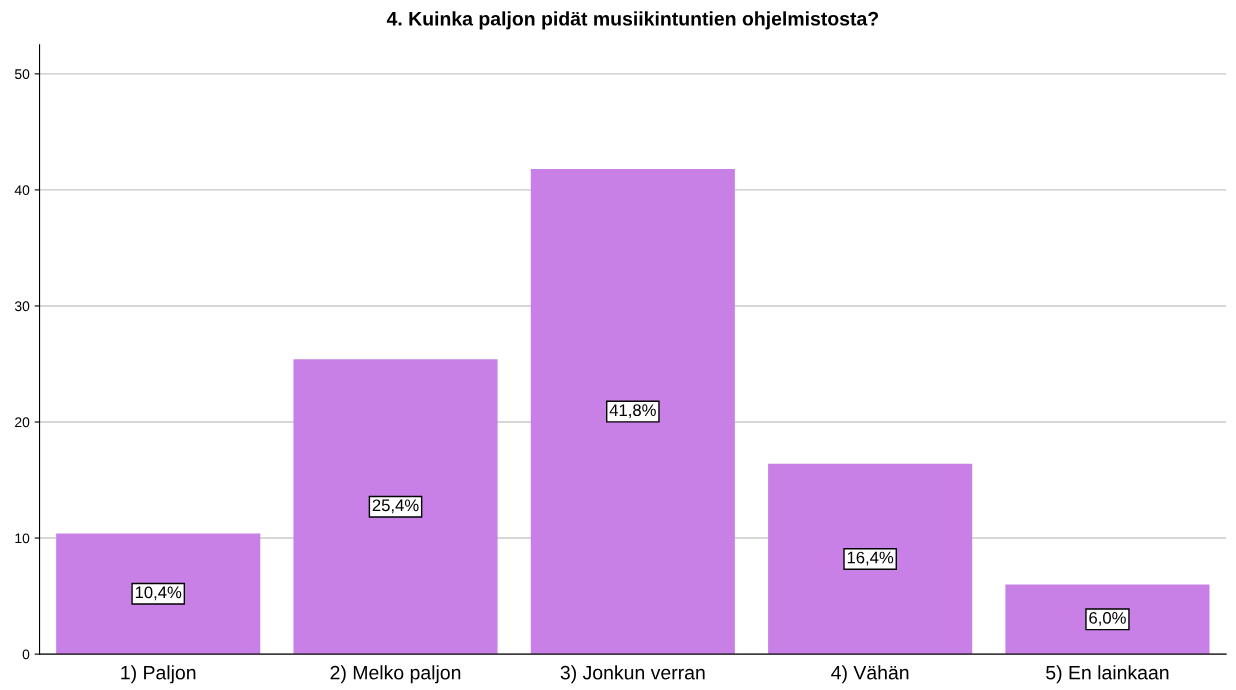  What do you see at coordinates (870, 674) in the screenshot?
I see `x-tick-label: 4) Vähän` at bounding box center [870, 674].